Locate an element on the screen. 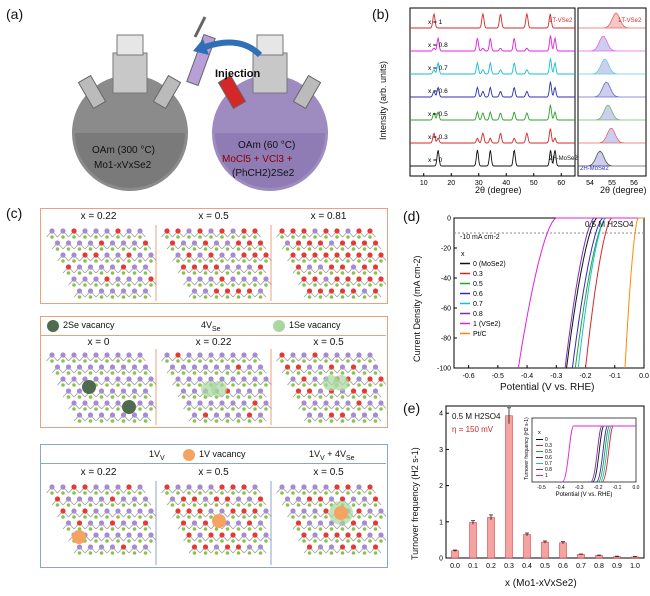  lsv-legend-label: 0.6 is located at coordinates (478, 294).